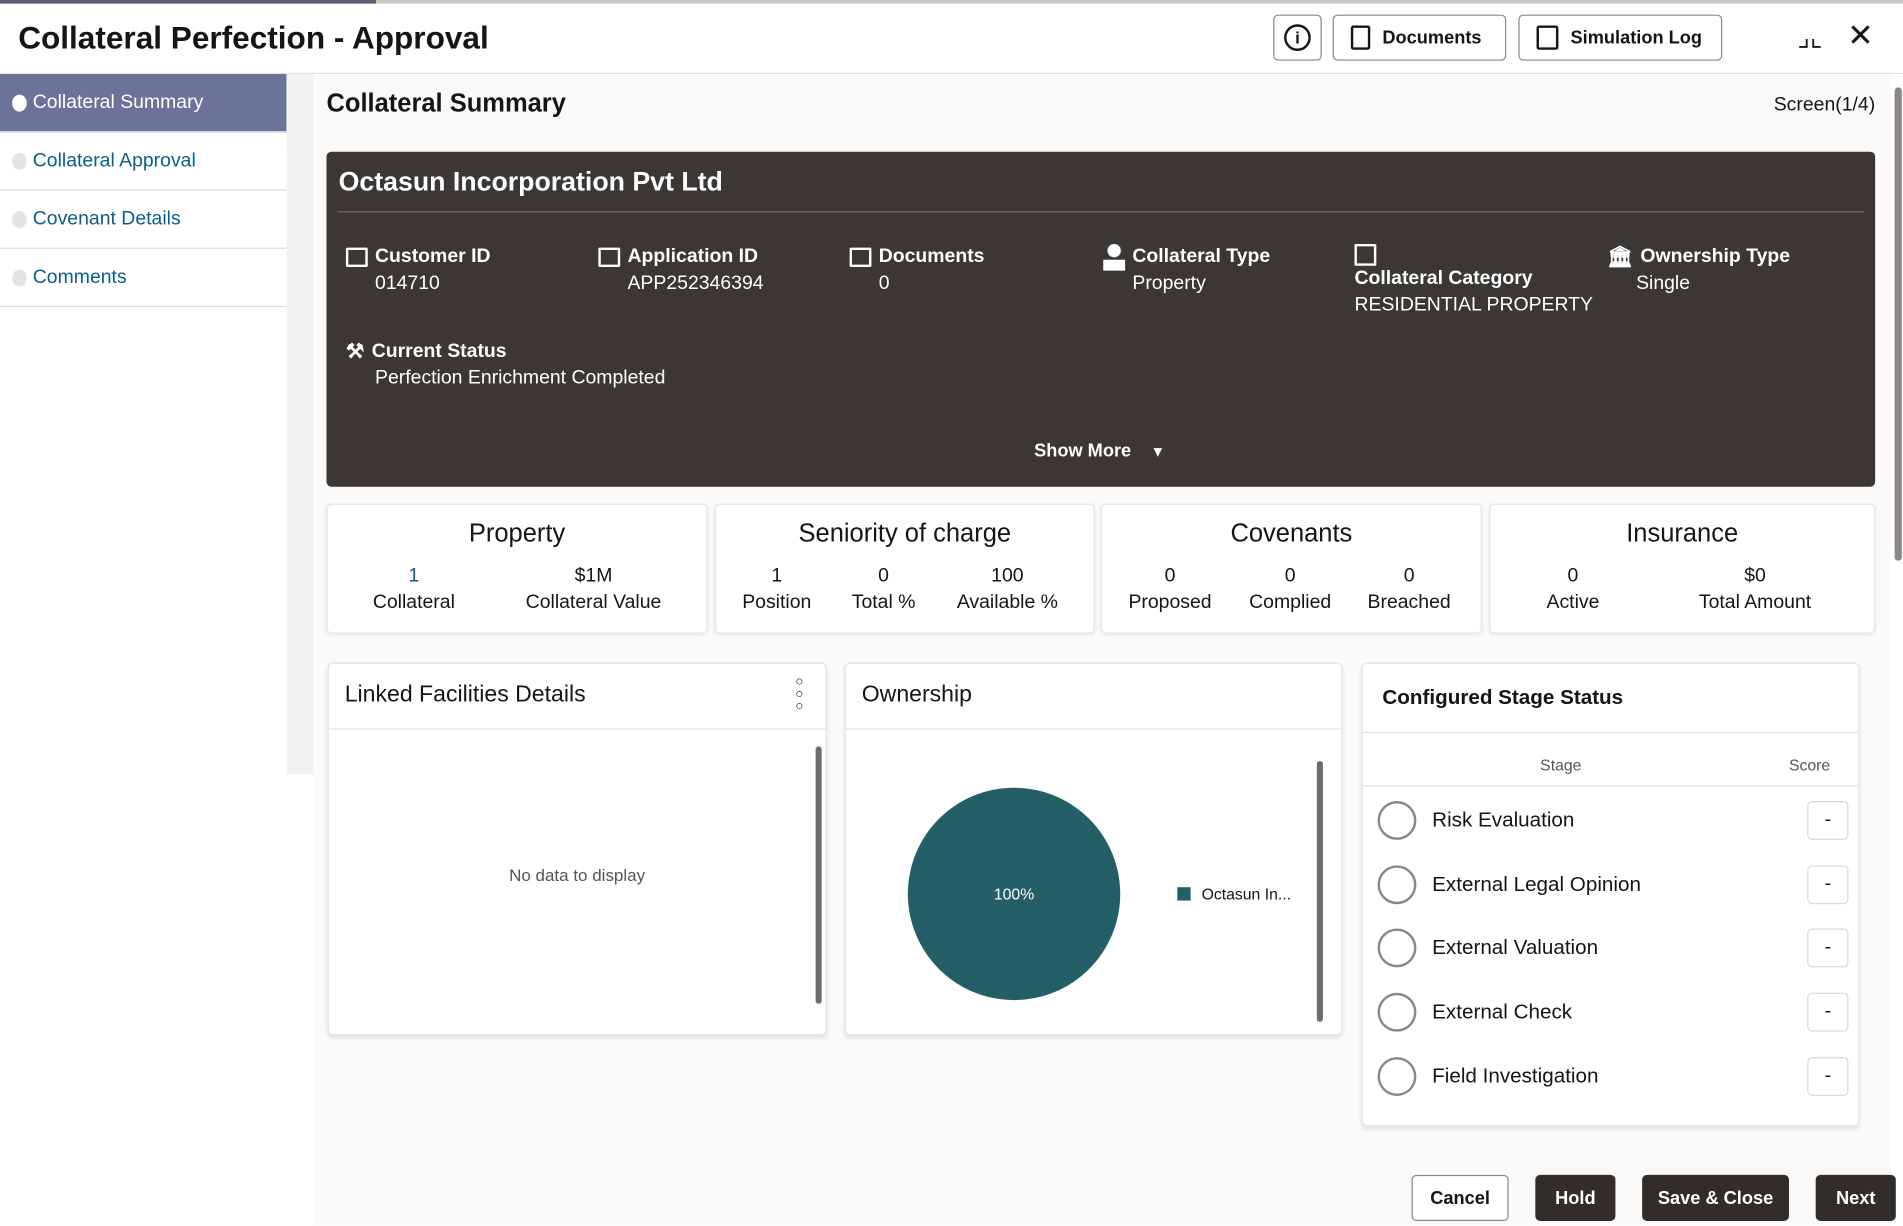  What do you see at coordinates (917, 270) in the screenshot?
I see `field-documents: Documents 0` at bounding box center [917, 270].